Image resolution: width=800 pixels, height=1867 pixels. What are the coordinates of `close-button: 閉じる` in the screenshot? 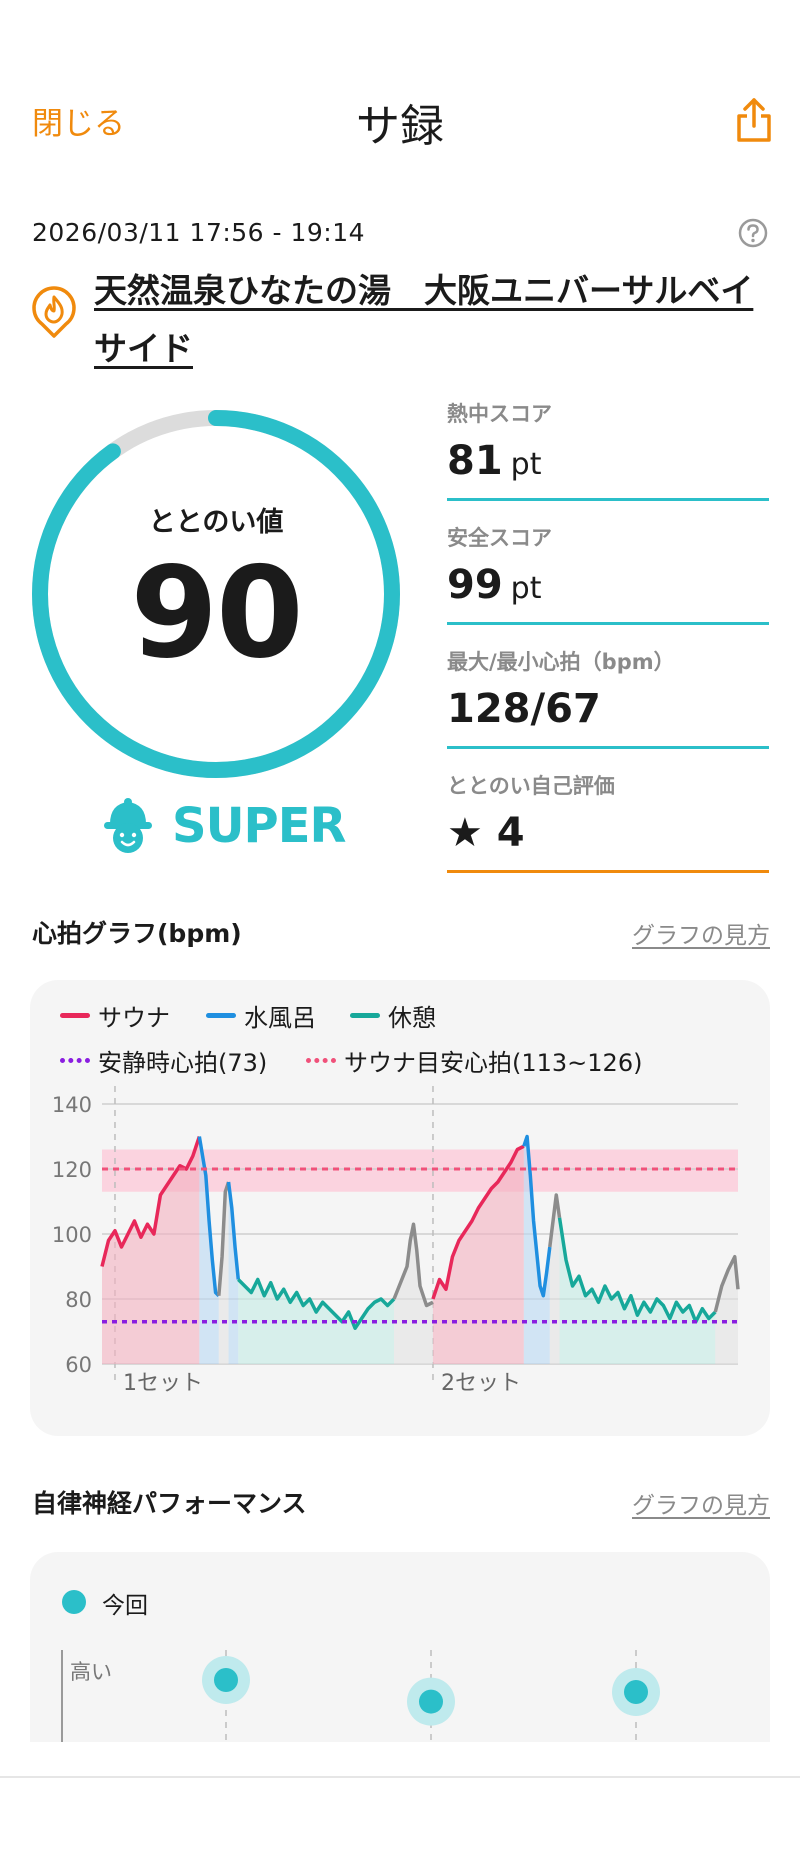 It's located at (78, 124).